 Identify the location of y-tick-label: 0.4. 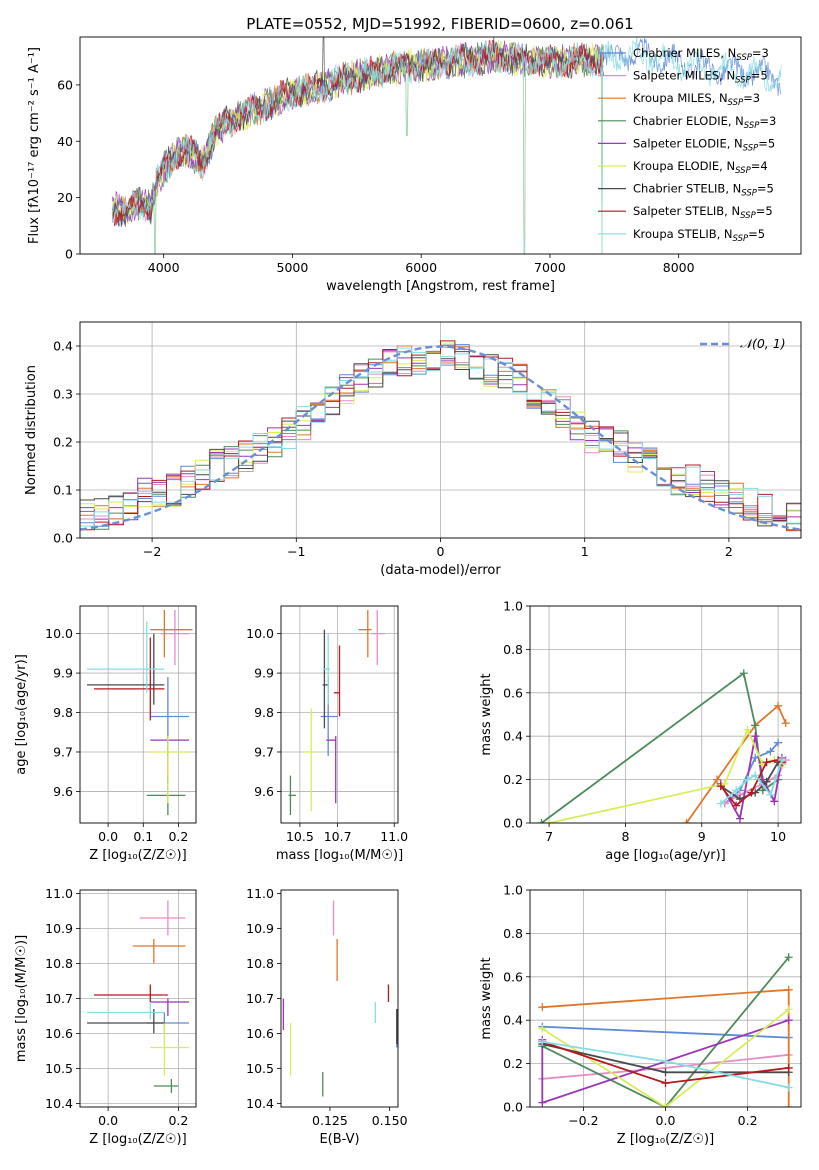
(513, 1020).